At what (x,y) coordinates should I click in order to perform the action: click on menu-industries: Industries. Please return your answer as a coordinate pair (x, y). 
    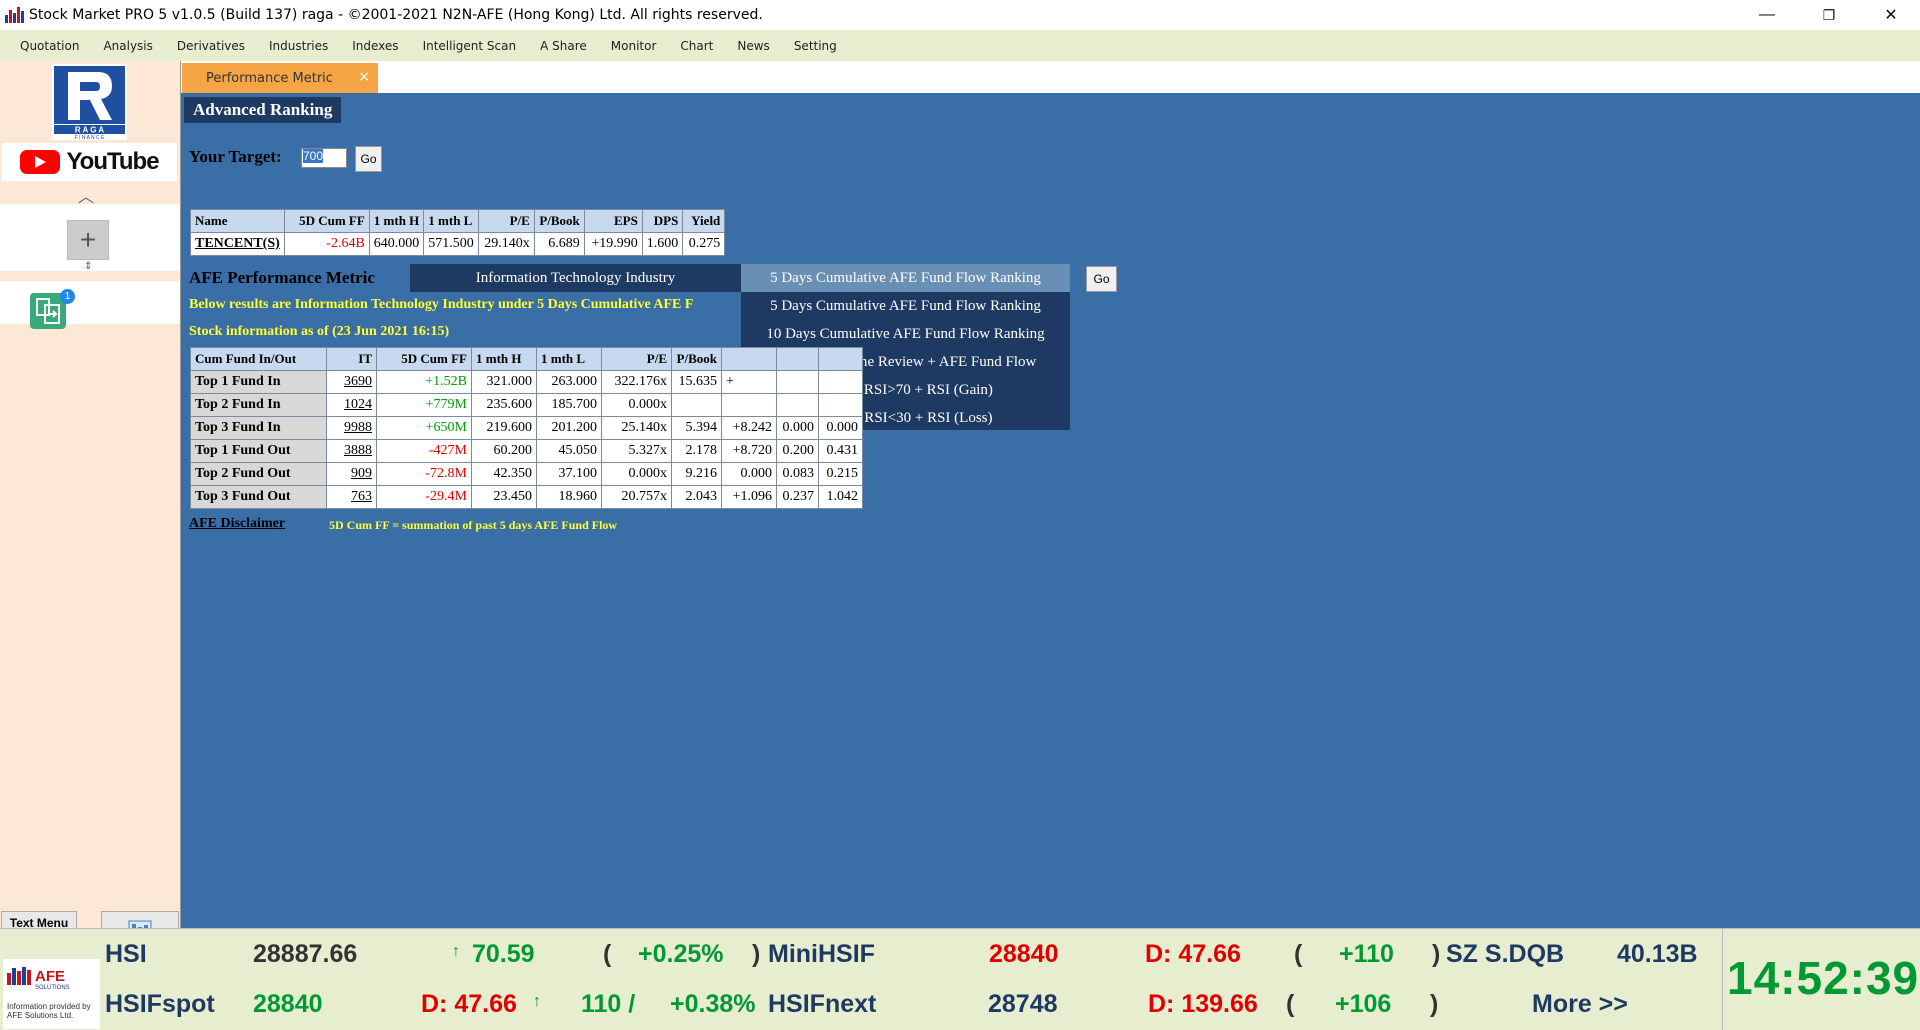
    Looking at the image, I should click on (299, 45).